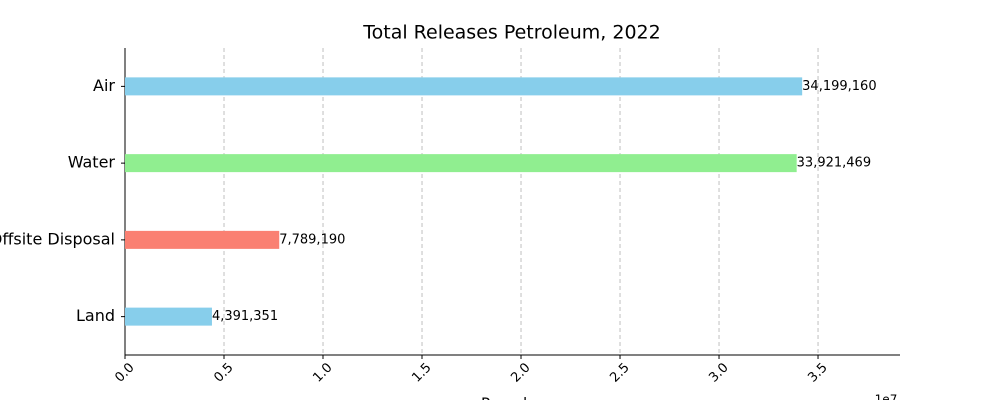 Image resolution: width=1000 pixels, height=400 pixels. Describe the element at coordinates (223, 372) in the screenshot. I see `x-tick-label: 0.5` at that location.